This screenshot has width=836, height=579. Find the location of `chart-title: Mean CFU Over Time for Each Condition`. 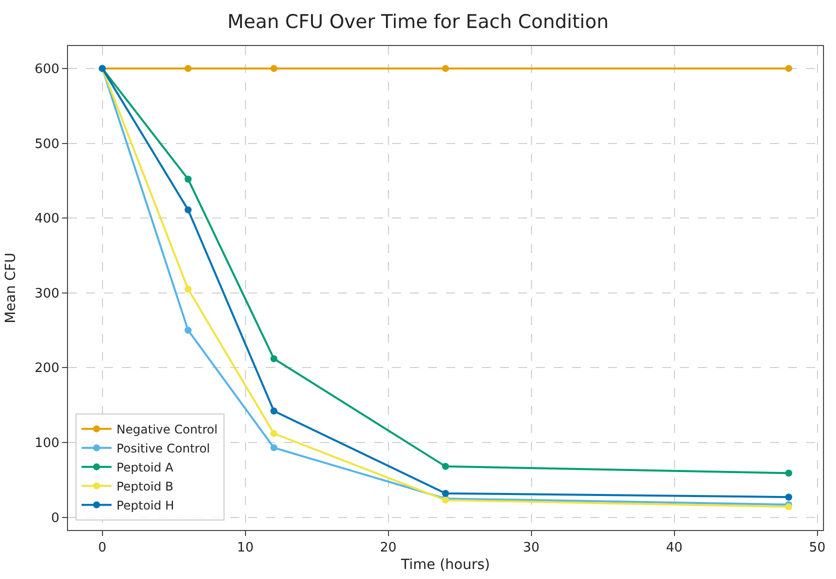

chart-title: Mean CFU Over Time for Each Condition is located at coordinates (418, 21).